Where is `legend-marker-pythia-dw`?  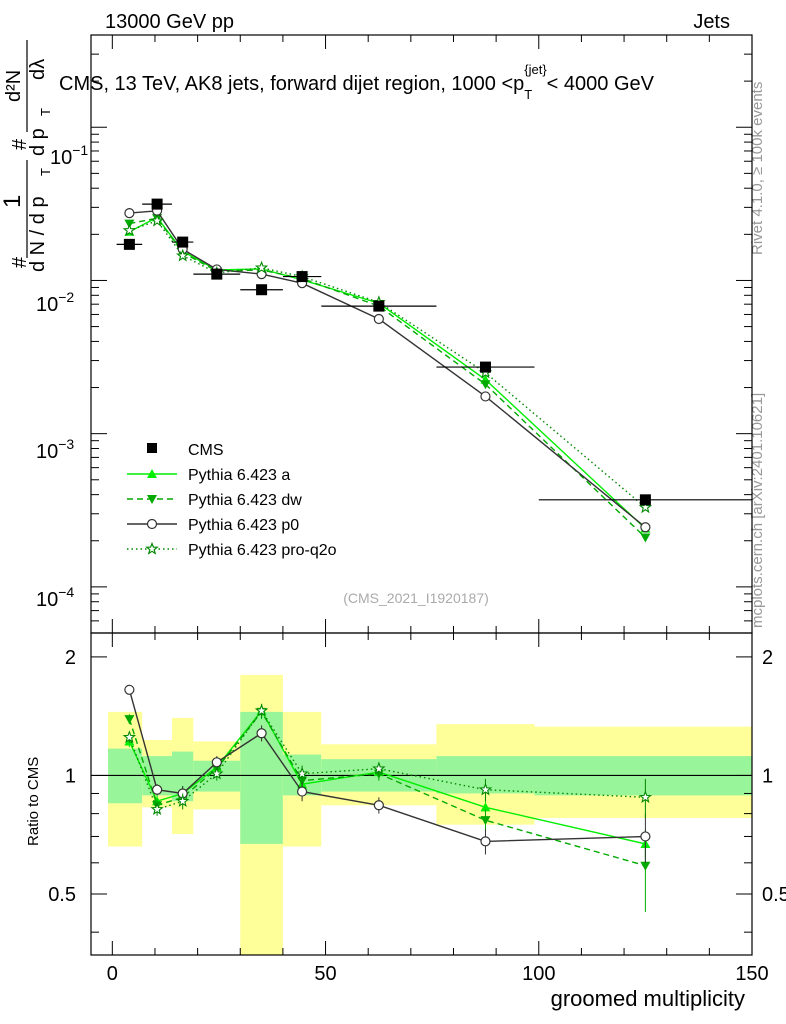 legend-marker-pythia-dw is located at coordinates (152, 499).